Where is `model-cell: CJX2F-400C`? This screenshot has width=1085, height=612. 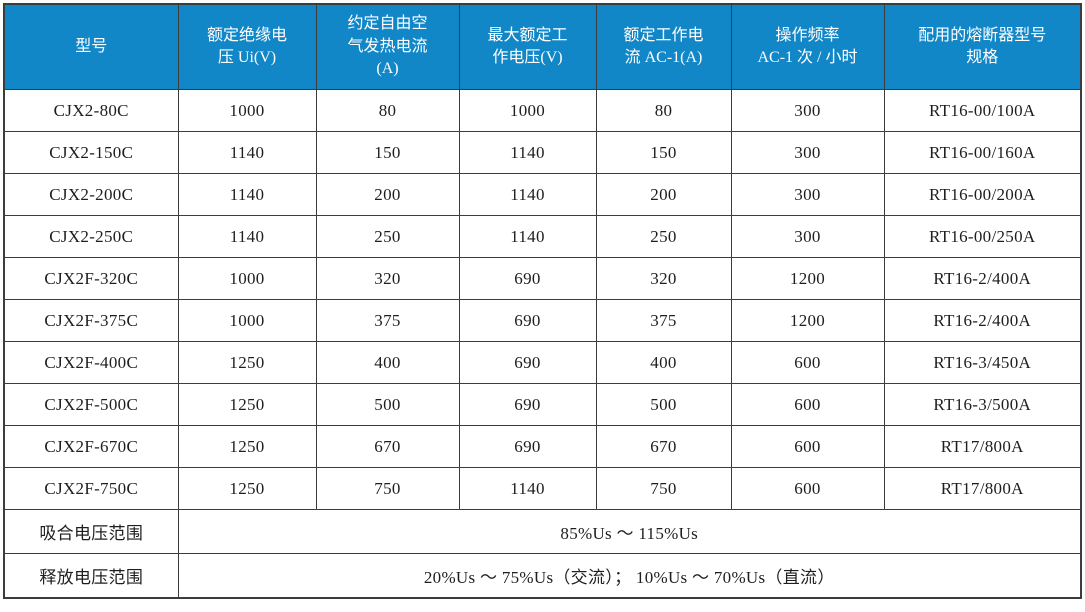 model-cell: CJX2F-400C is located at coordinates (91, 362).